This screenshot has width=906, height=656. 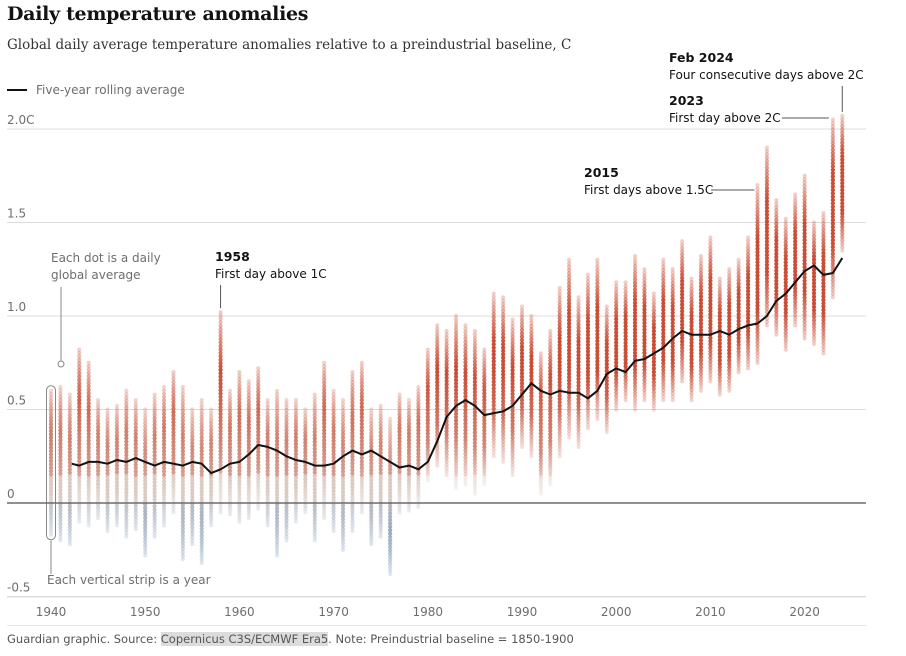 I want to click on footer-source-link: Copernicus C3S/ECMWF Era5, so click(x=244, y=639).